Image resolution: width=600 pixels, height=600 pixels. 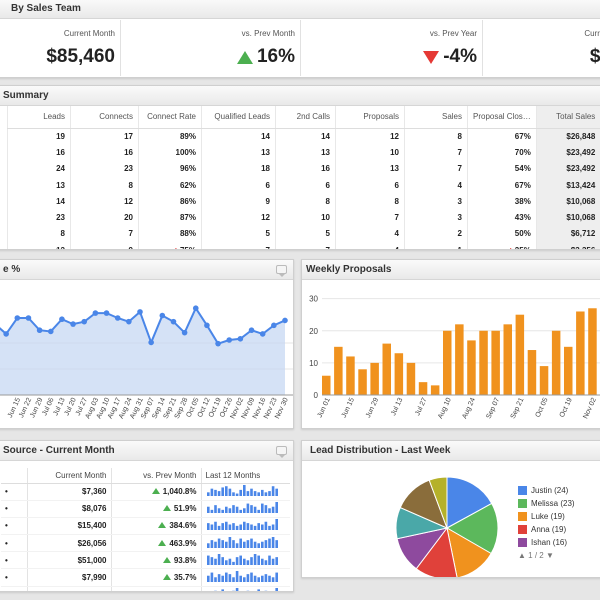 I want to click on column-header: Sales, so click(x=436, y=117).